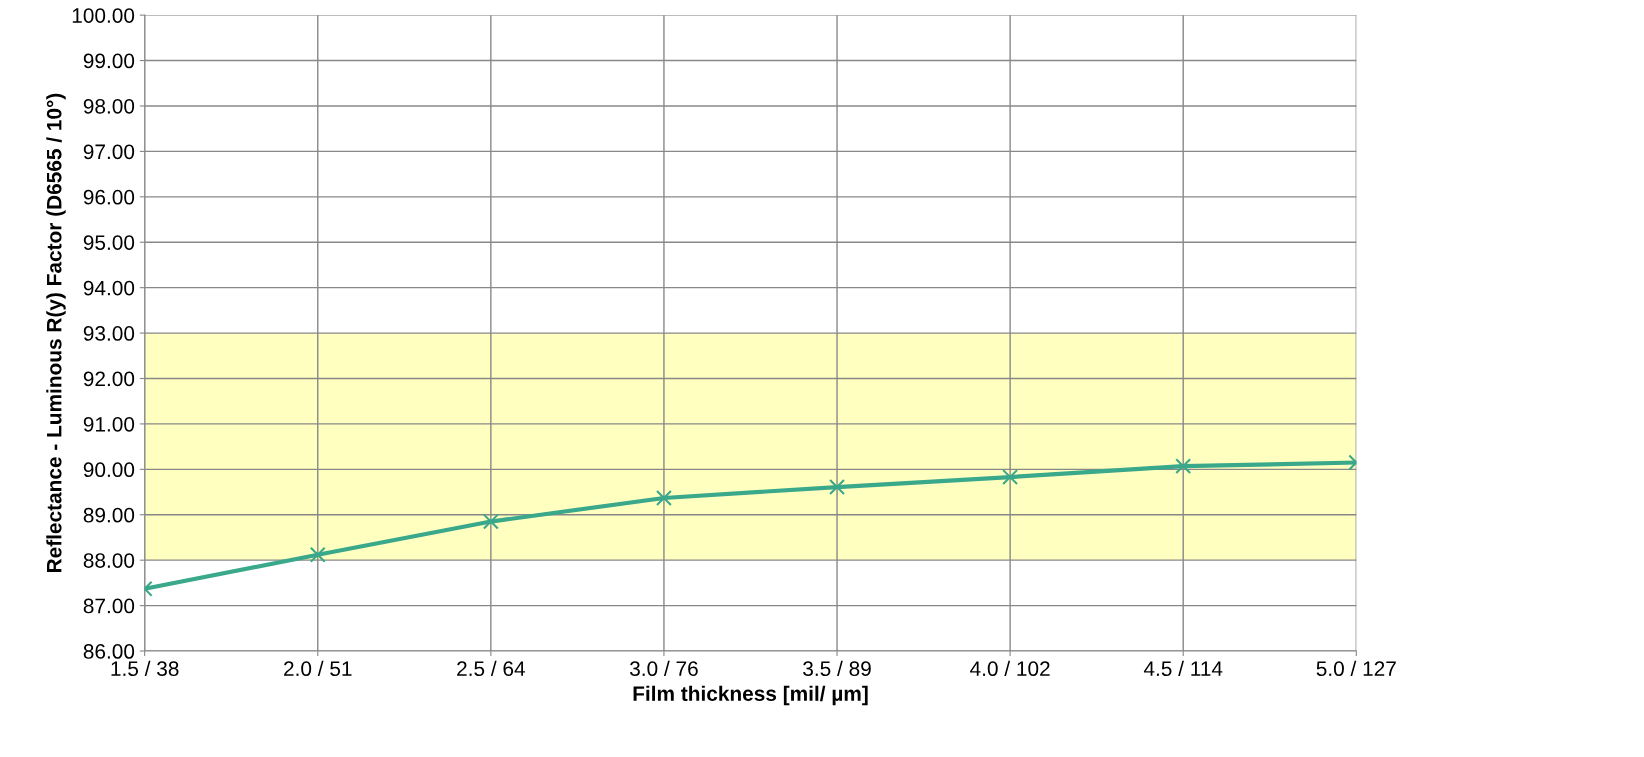 The height and width of the screenshot is (757, 1644). What do you see at coordinates (145, 668) in the screenshot?
I see `x-tick-label: 1.5 / 38` at bounding box center [145, 668].